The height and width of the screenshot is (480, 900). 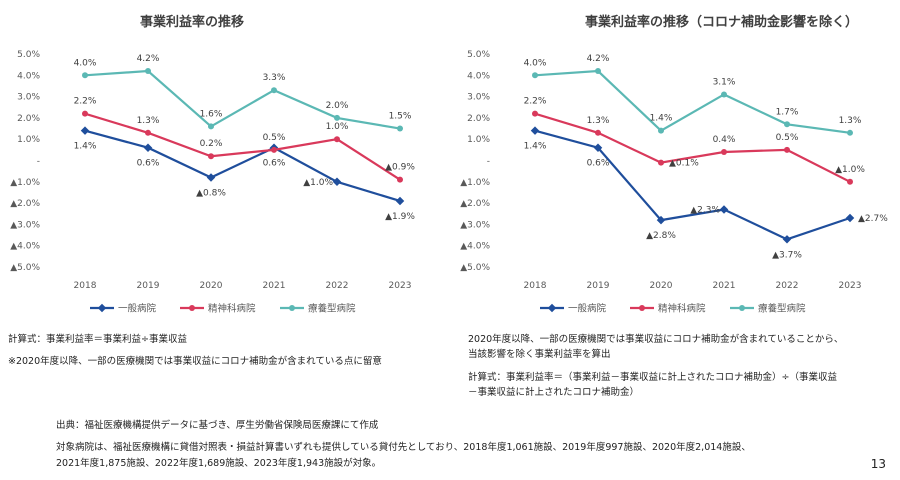 What do you see at coordinates (211, 114) in the screenshot?
I see `data-label-longterm: 1.6%` at bounding box center [211, 114].